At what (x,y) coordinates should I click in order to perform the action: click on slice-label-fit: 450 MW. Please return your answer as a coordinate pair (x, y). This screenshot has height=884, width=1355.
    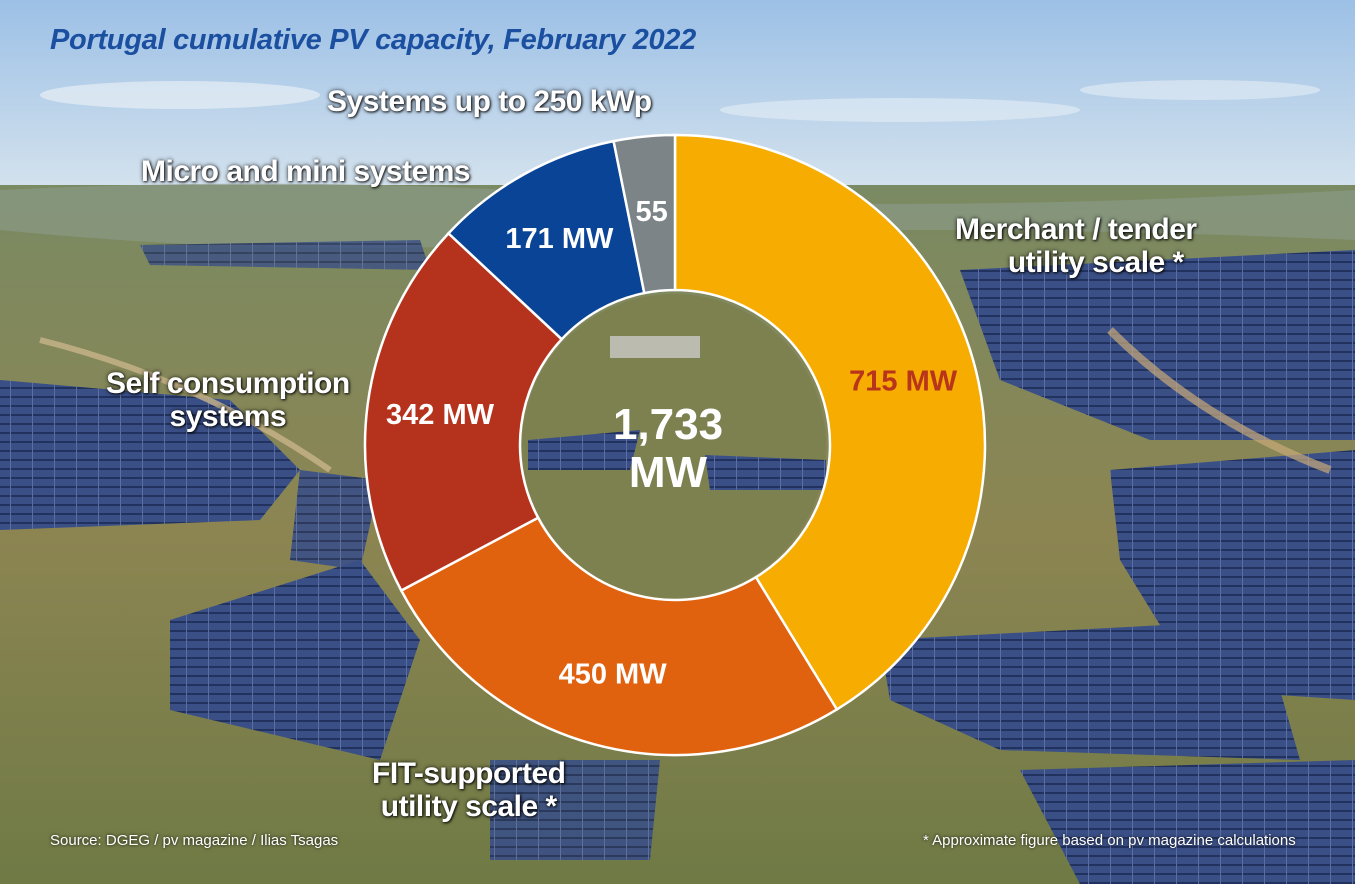
    Looking at the image, I should click on (613, 675).